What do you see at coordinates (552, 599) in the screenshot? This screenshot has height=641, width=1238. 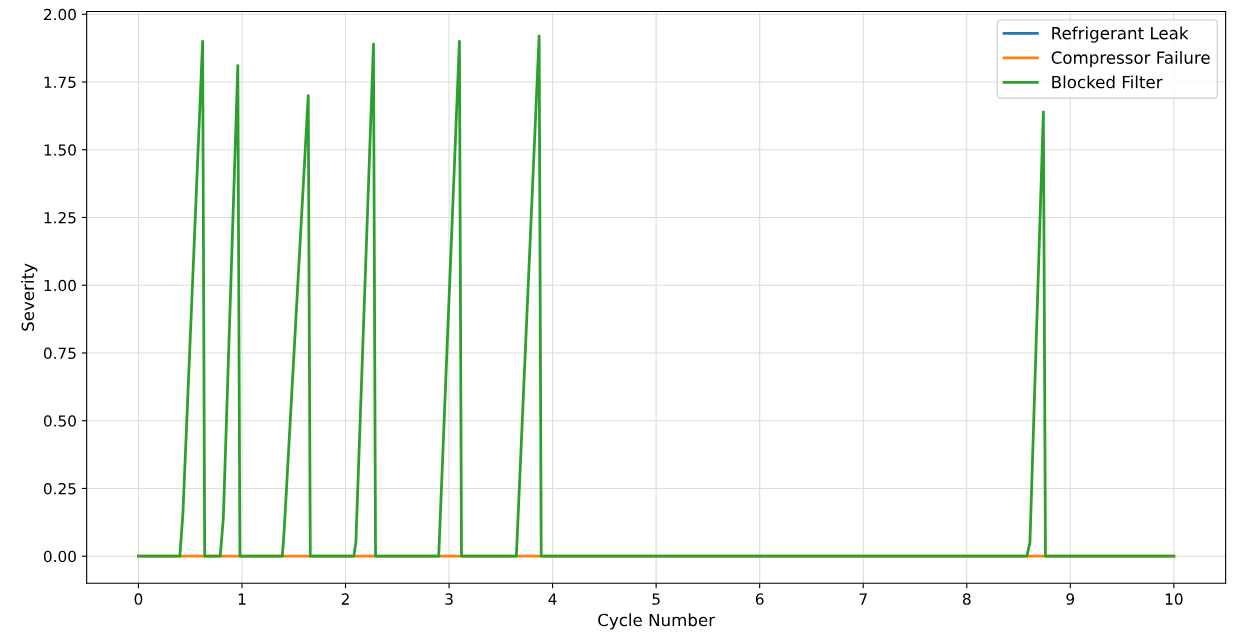 I see `x-tick-label: 4` at bounding box center [552, 599].